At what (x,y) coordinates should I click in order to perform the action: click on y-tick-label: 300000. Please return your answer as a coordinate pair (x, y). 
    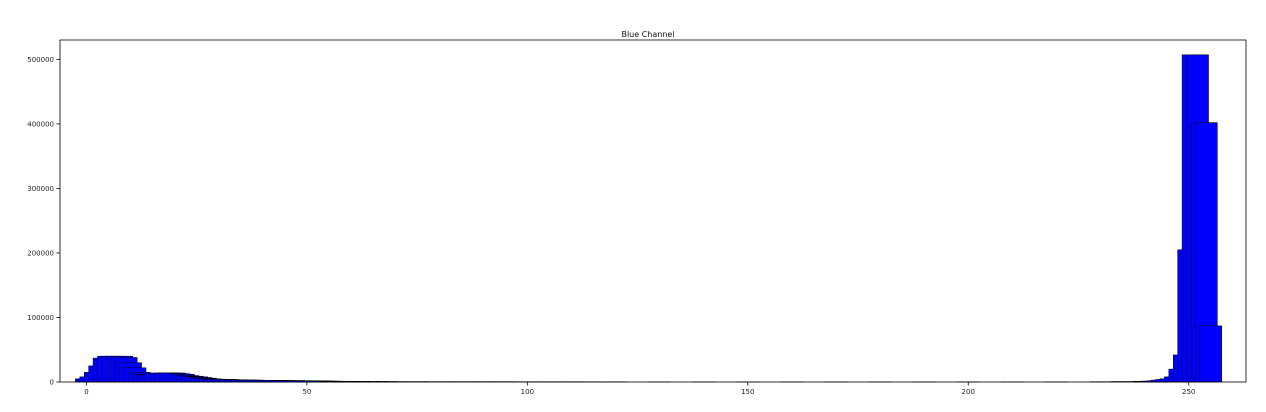
    Looking at the image, I should click on (40, 189).